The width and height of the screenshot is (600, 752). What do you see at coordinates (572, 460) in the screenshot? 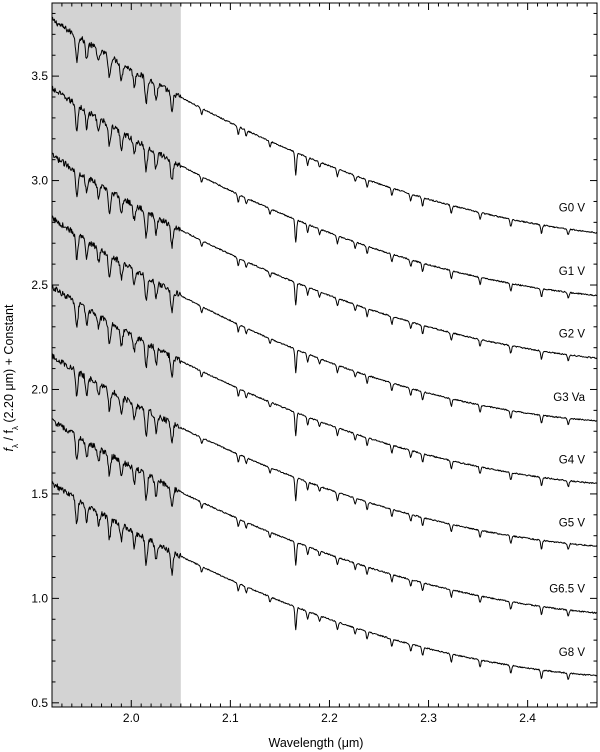
I see `series-label: G4 V` at bounding box center [572, 460].